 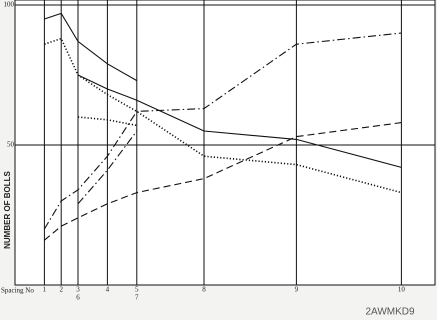 What do you see at coordinates (390, 312) in the screenshot?
I see `watermark: 2AWMKD9` at bounding box center [390, 312].